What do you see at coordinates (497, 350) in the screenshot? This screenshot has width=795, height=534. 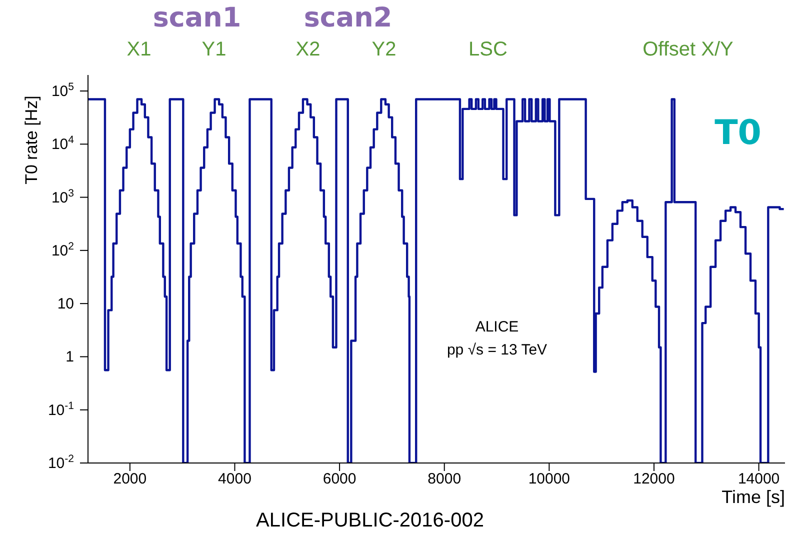 I see `annotation: pp √s = 13 TeV` at bounding box center [497, 350].